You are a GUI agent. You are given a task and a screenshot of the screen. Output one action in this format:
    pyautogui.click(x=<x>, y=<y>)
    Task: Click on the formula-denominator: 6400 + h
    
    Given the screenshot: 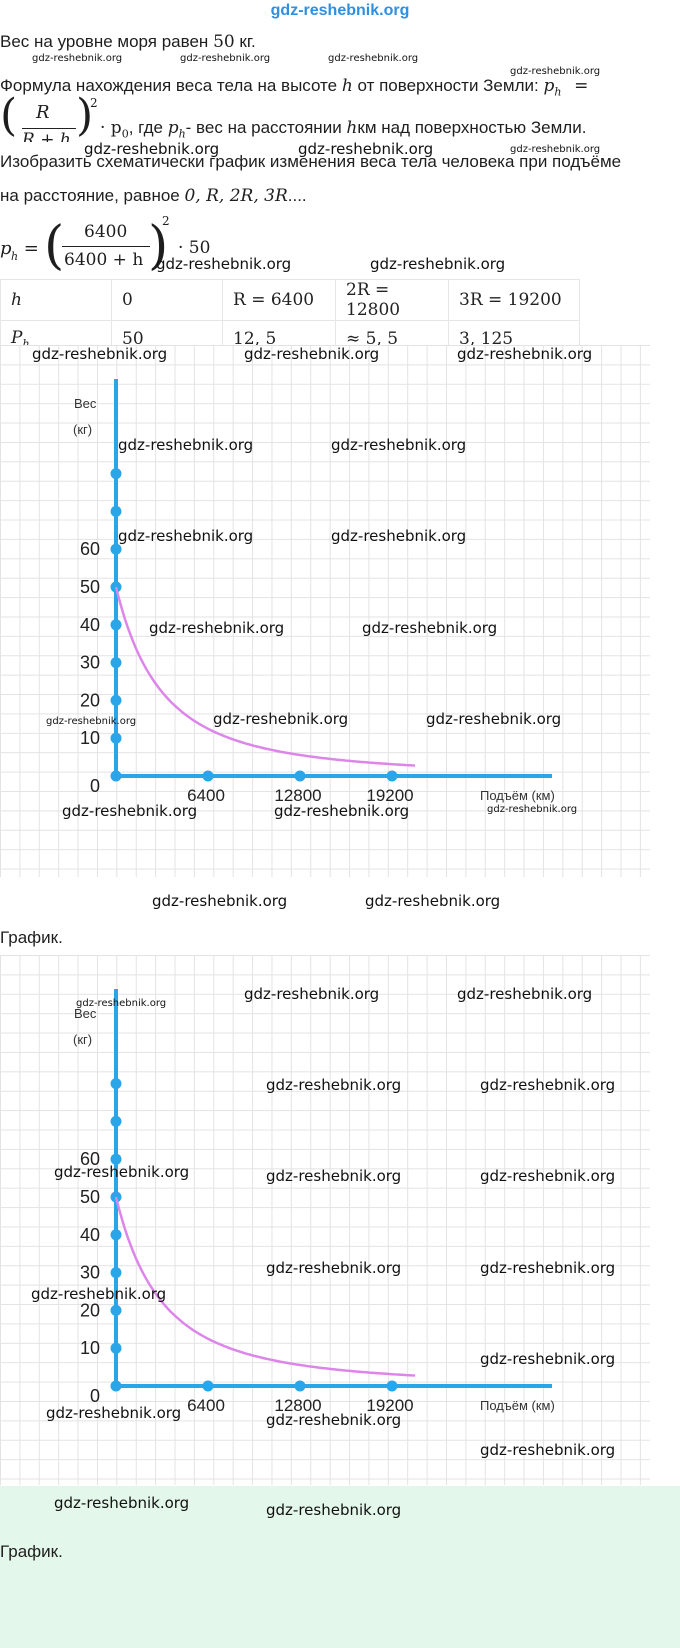 What is the action you would take?
    pyautogui.click(x=104, y=260)
    